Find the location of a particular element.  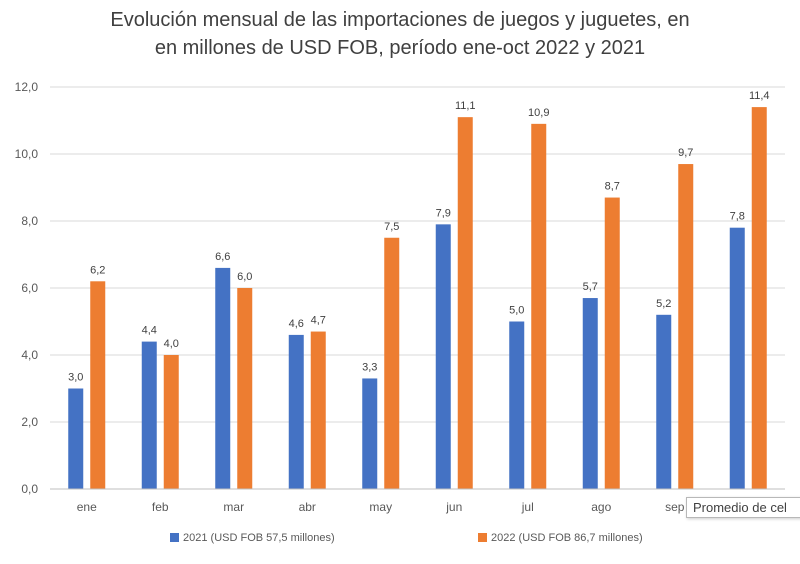

legend-label: 2021 (USD FOB 57,5 millones) is located at coordinates (259, 538).